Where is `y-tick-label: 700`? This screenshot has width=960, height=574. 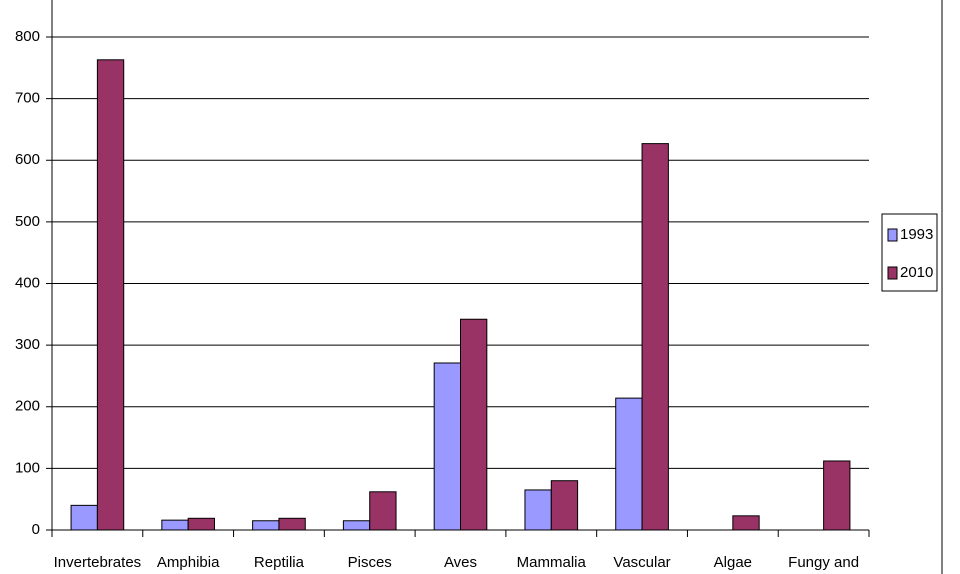
y-tick-label: 700 is located at coordinates (27, 98).